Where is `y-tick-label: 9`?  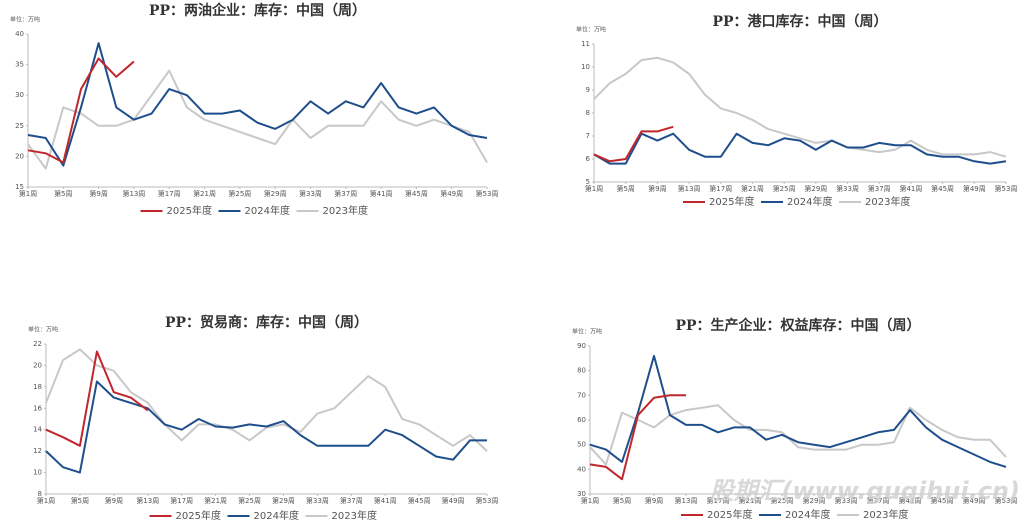
y-tick-label: 9 is located at coordinates (588, 90).